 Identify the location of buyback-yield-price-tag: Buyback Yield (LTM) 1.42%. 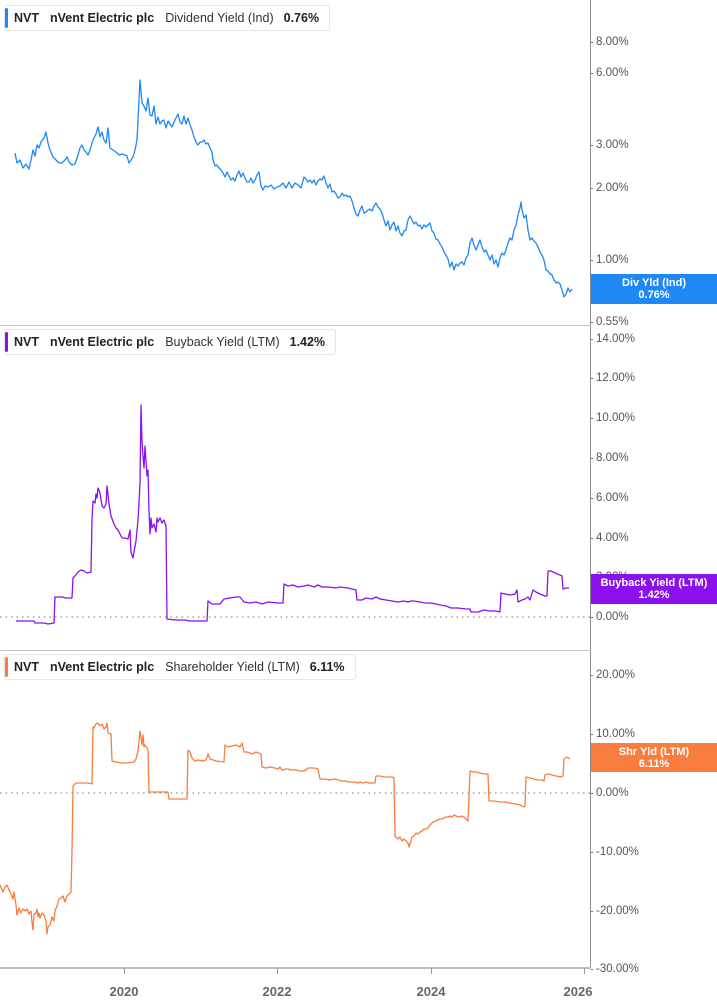
(654, 589).